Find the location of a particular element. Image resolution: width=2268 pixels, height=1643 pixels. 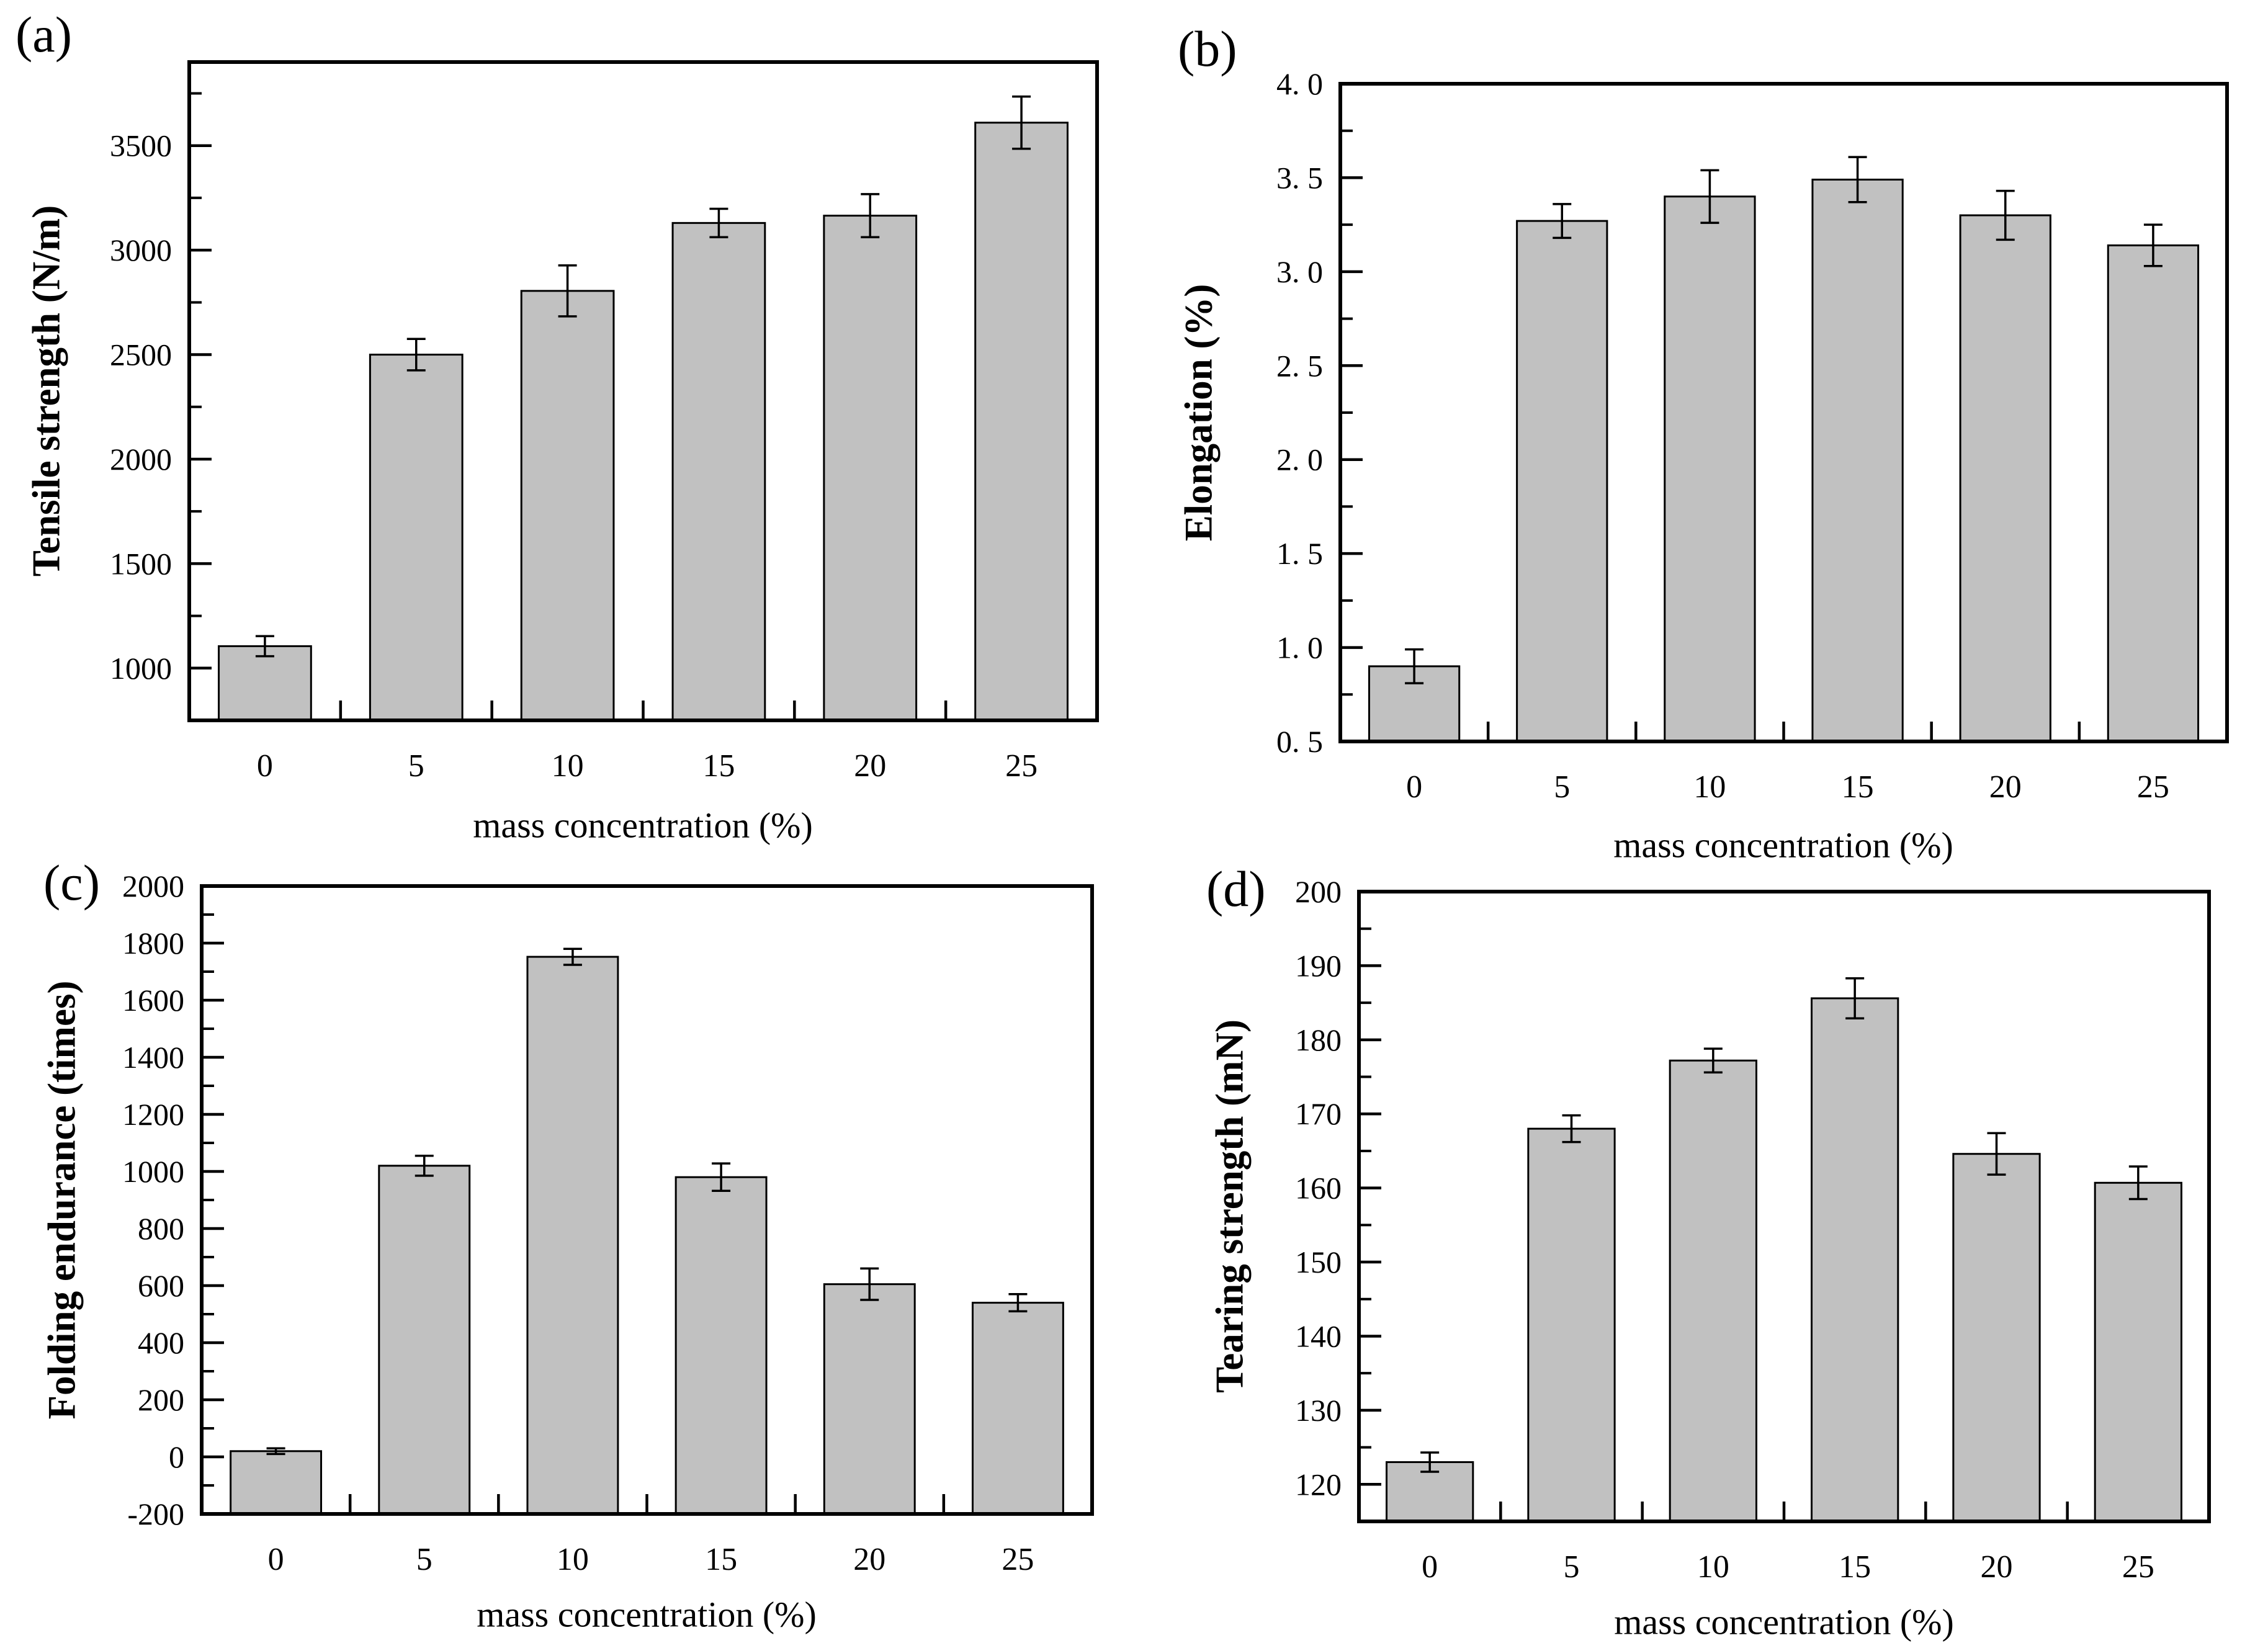

y-tick-label: 0 is located at coordinates (176, 1456).